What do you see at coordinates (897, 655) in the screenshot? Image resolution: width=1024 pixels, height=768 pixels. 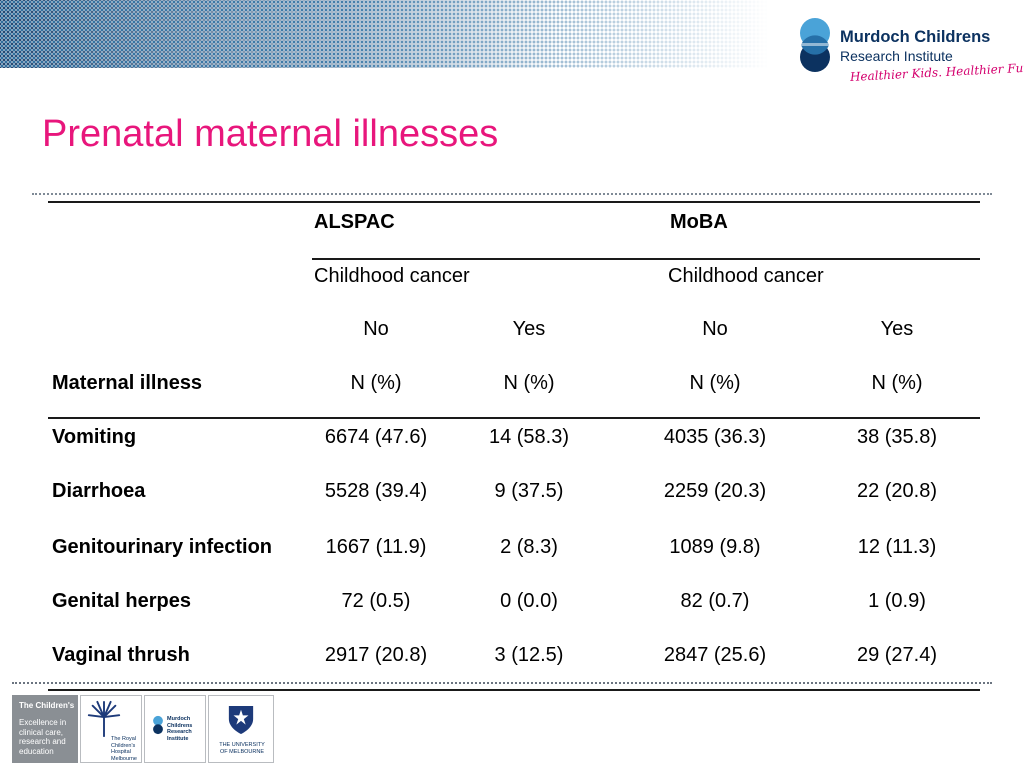 I see `table-cell: 29 (27.4)` at bounding box center [897, 655].